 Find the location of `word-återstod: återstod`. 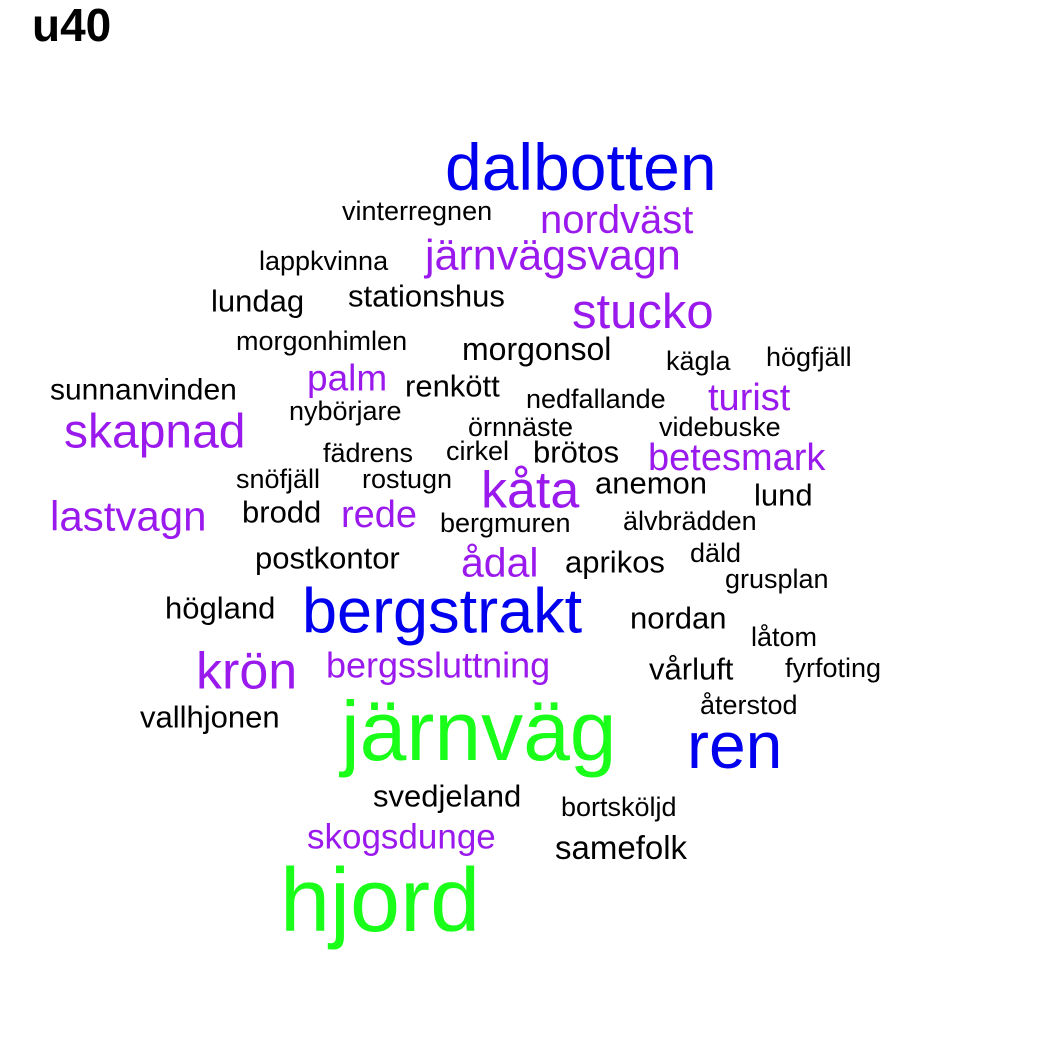

word-återstod: återstod is located at coordinates (749, 704).